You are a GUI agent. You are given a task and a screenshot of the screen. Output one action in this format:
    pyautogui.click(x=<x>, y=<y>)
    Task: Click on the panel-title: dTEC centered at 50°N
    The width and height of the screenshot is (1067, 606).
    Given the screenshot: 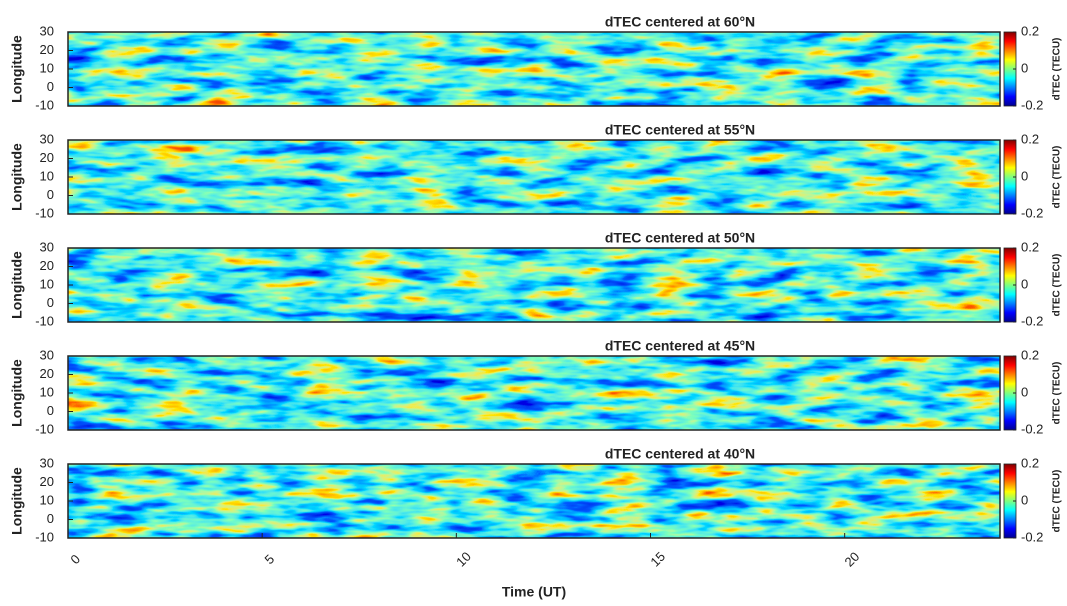 What is the action you would take?
    pyautogui.click(x=680, y=238)
    